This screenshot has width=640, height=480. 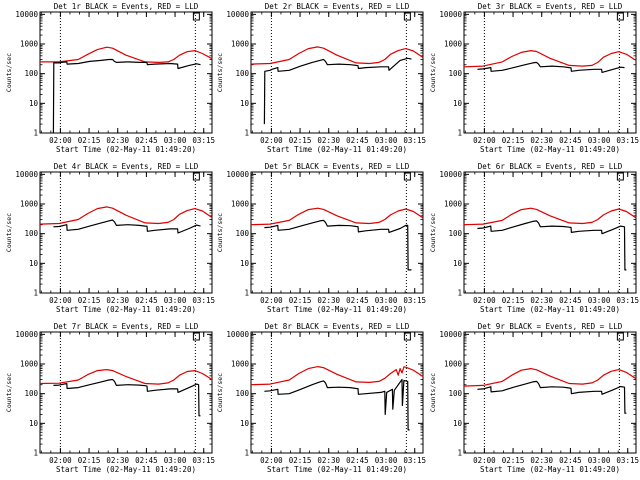 I want to click on chart-title: Det 2r BLACK = Events, RED = LLD, so click(x=337, y=6).